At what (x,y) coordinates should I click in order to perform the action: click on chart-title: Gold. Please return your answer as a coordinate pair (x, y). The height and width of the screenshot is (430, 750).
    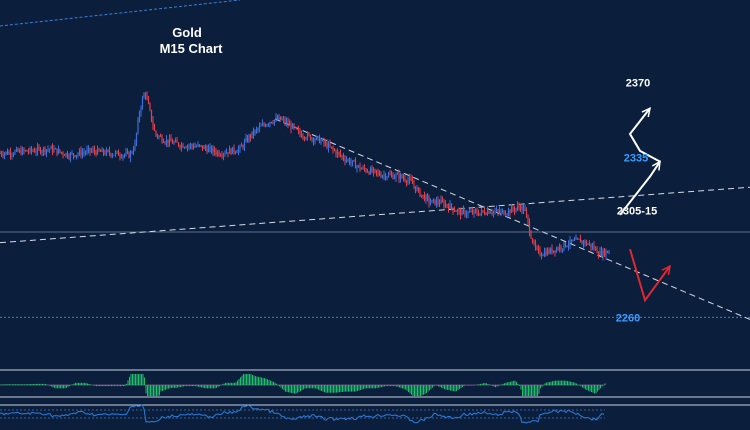
    Looking at the image, I should click on (187, 32).